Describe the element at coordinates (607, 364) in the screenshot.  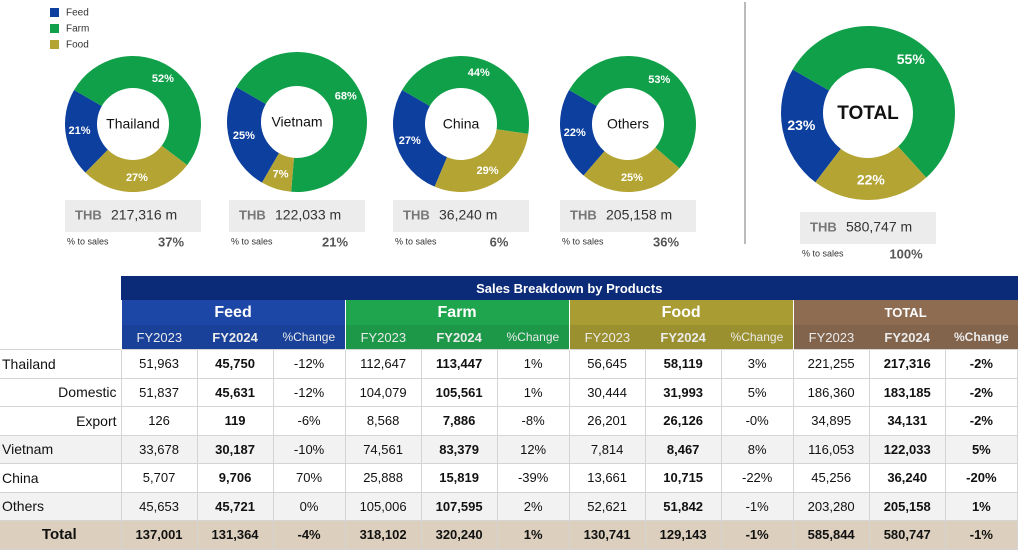
I see `cell: 56,645` at that location.